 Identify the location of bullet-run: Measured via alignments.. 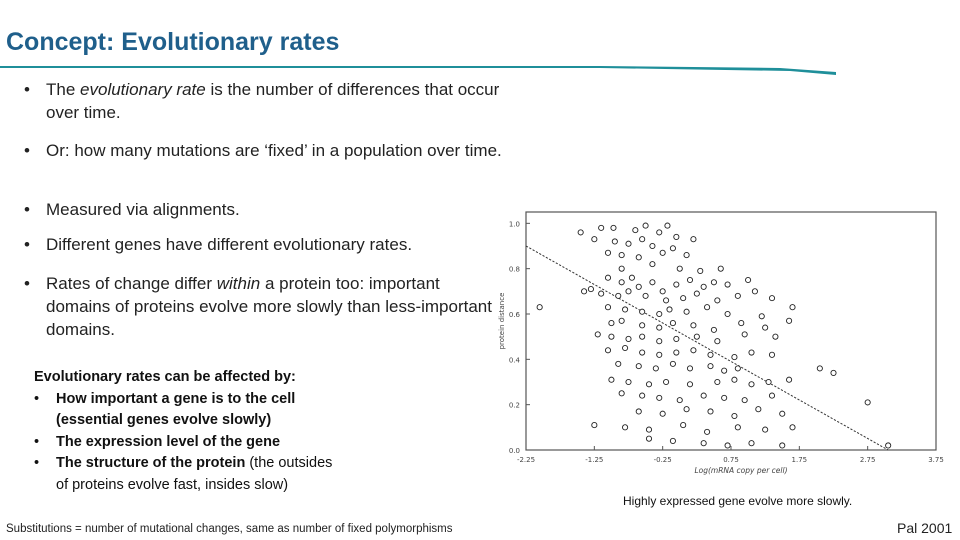
(143, 209).